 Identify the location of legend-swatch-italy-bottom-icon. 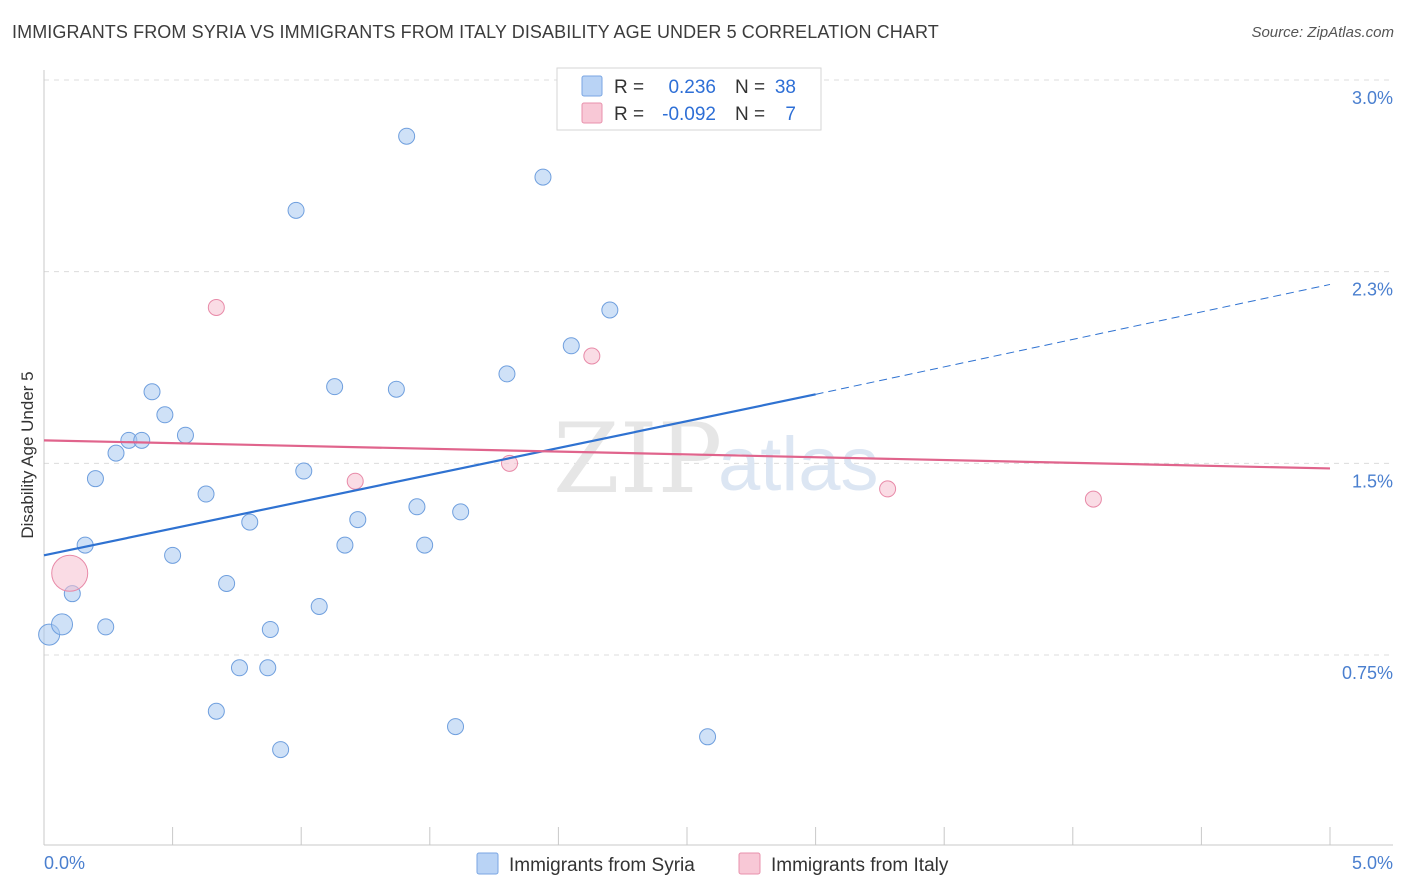
(749, 863).